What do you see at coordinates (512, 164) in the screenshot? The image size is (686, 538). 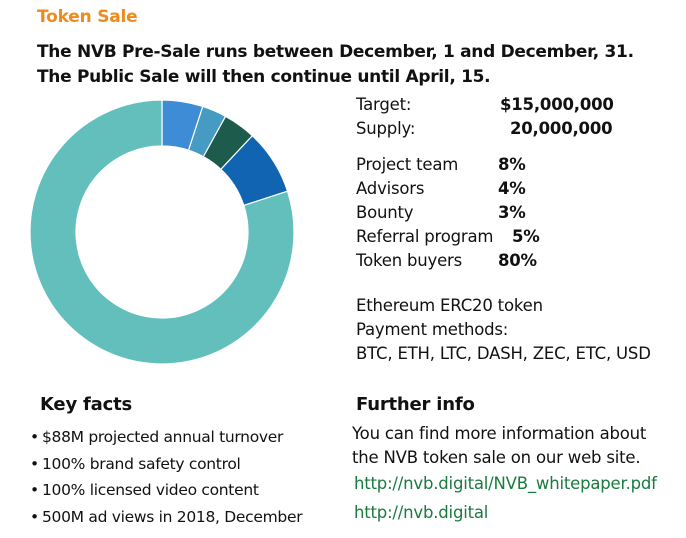 I see `allocation-value: 8%` at bounding box center [512, 164].